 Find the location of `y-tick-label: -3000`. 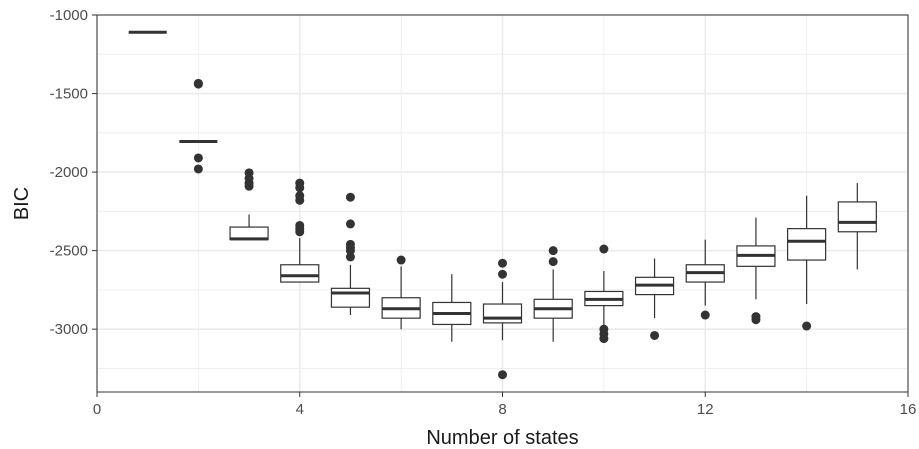

y-tick-label: -3000 is located at coordinates (69, 329).